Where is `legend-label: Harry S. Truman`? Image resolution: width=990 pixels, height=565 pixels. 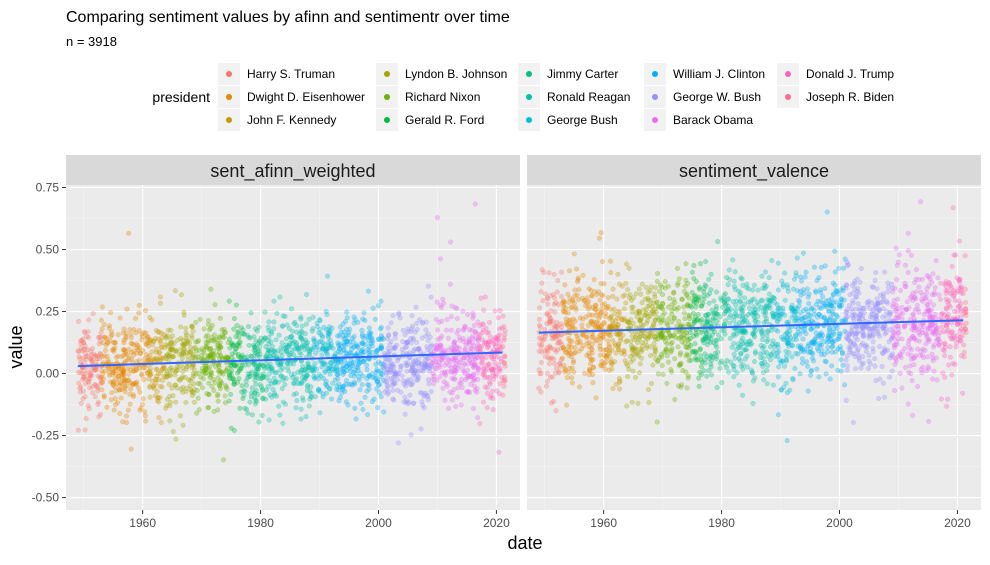
legend-label: Harry S. Truman is located at coordinates (291, 74).